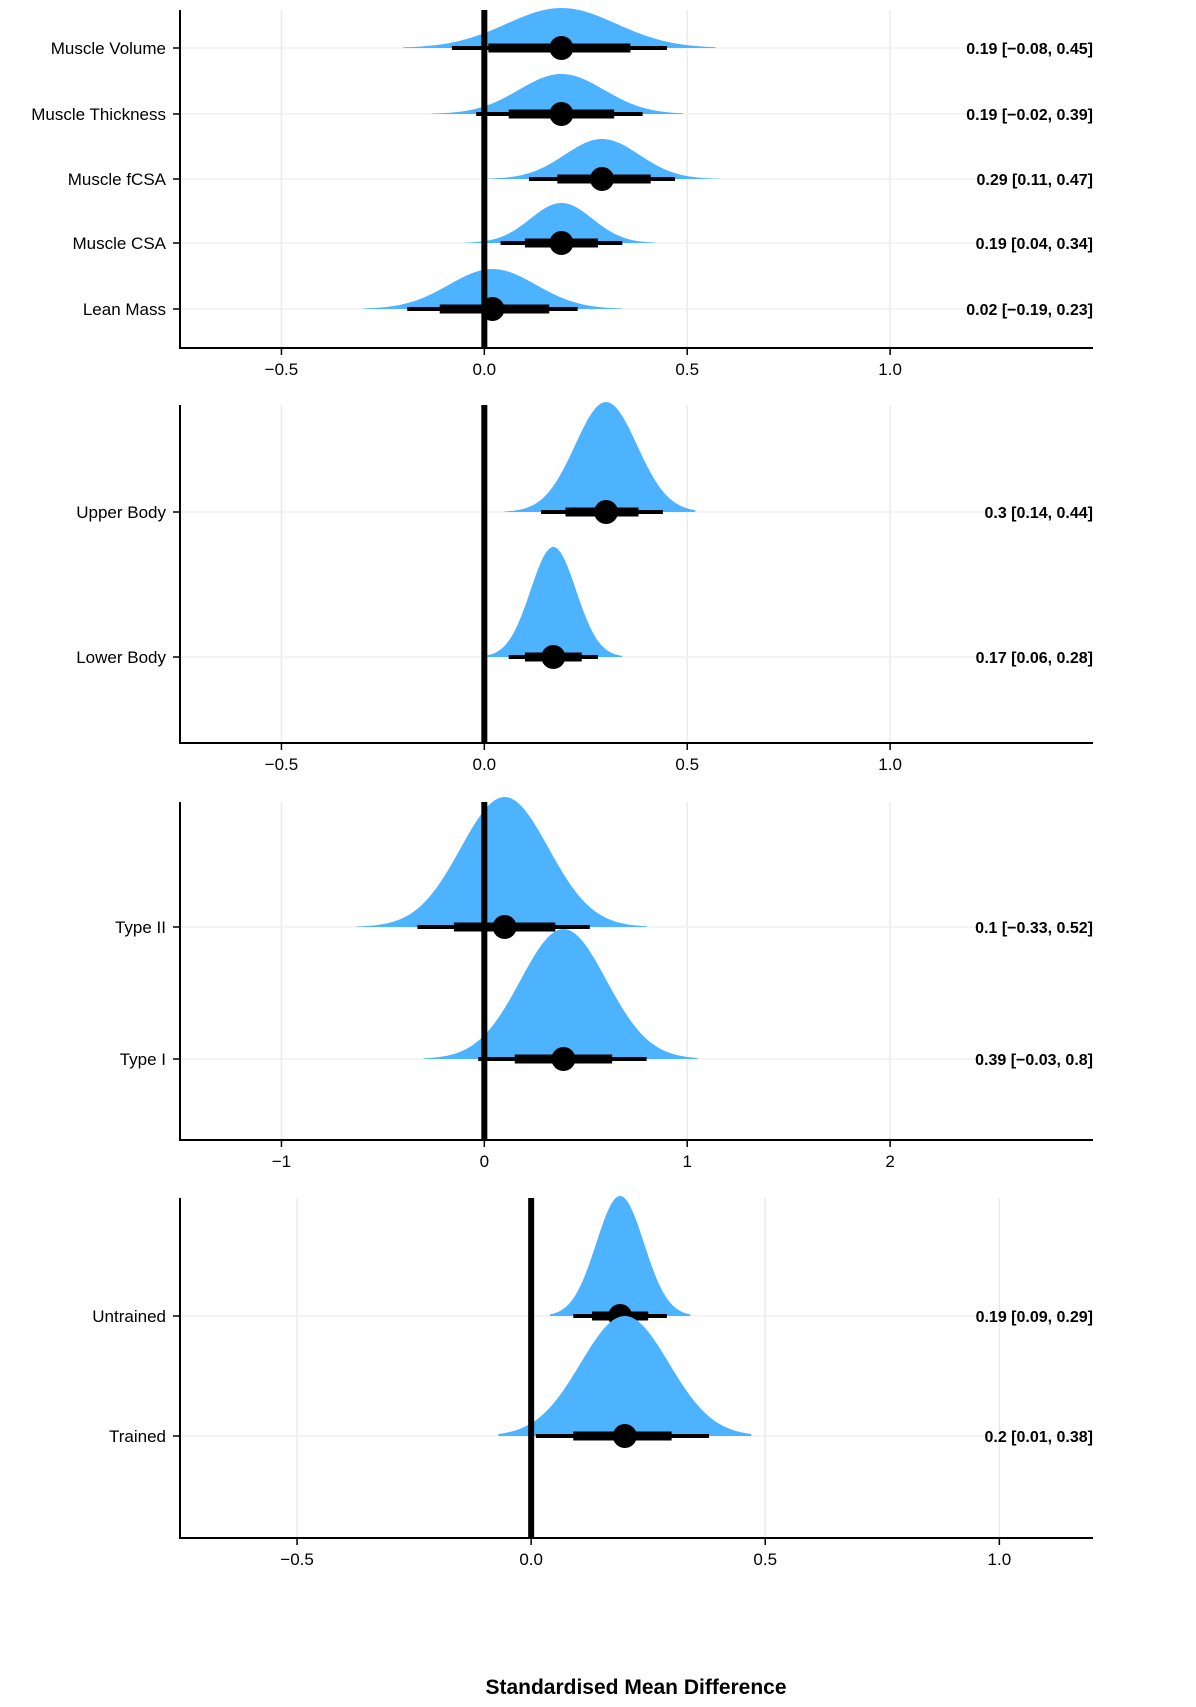 The height and width of the screenshot is (1707, 1196). I want to click on estimate-annotation: 0.1 [−0.33, 0.52], so click(1034, 928).